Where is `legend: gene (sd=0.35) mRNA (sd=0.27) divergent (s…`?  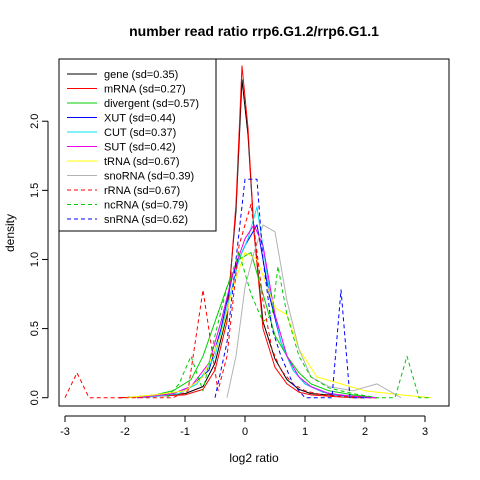
legend: gene (sd=0.35) mRNA (sd=0.27) divergent (s… is located at coordinates (137, 145).